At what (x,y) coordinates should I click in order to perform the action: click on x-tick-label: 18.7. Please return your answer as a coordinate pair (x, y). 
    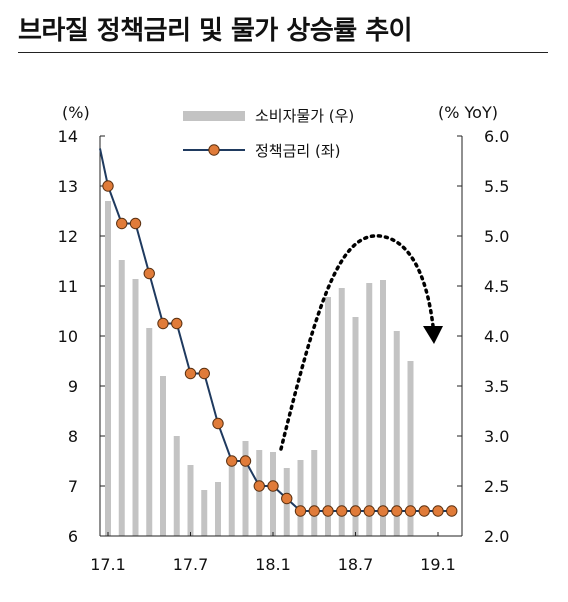
    Looking at the image, I should click on (356, 564).